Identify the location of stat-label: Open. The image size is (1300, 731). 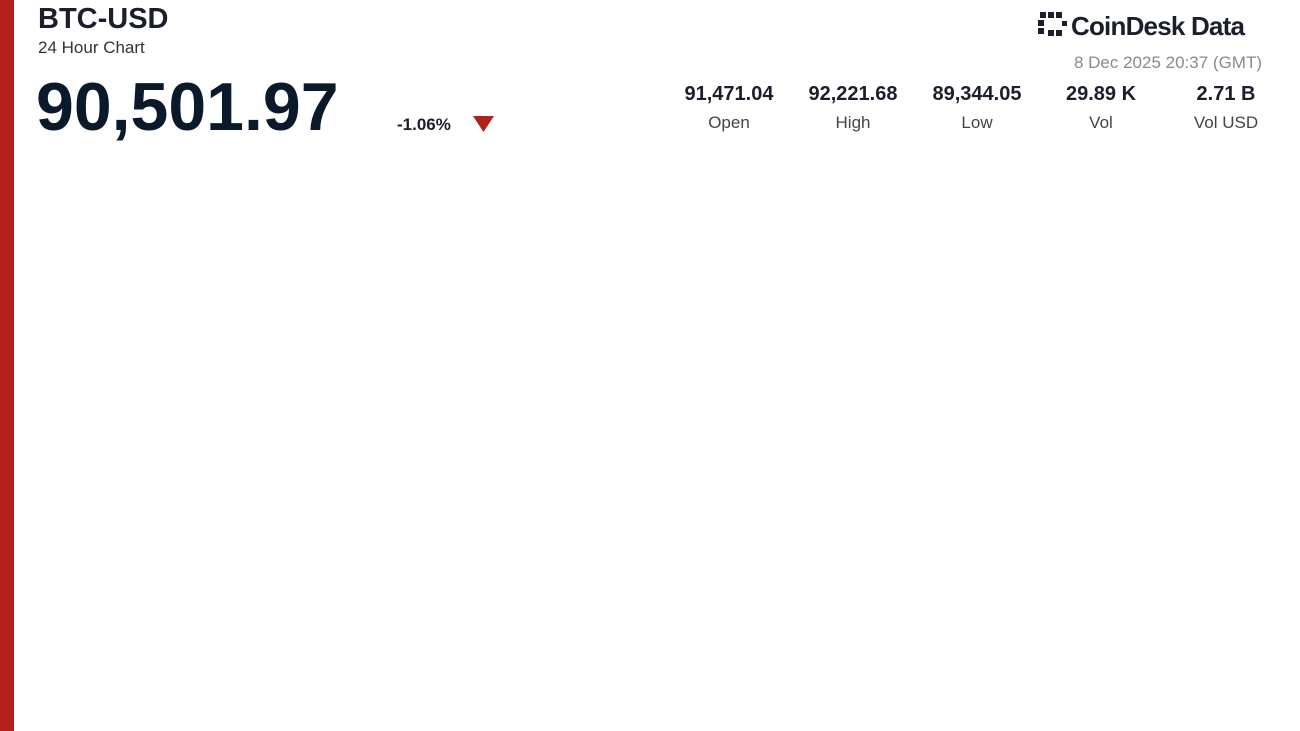
(729, 122).